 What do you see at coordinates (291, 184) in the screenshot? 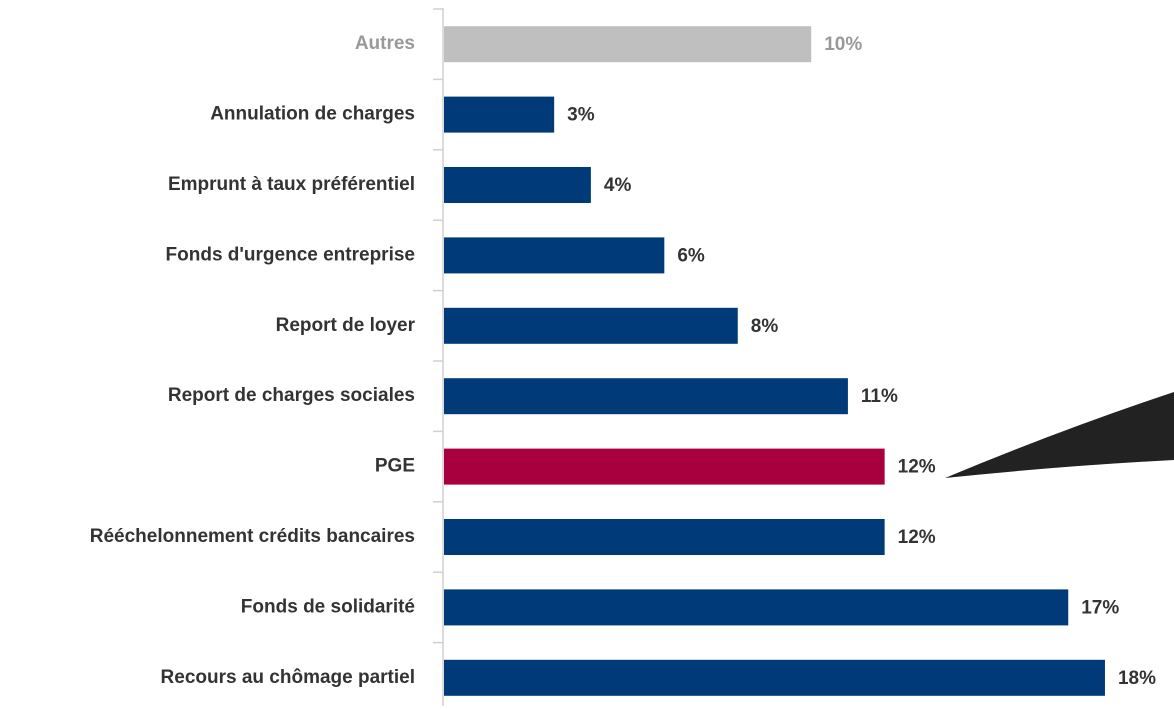
I see `category-label: Emprunt à taux préférentiel` at bounding box center [291, 184].